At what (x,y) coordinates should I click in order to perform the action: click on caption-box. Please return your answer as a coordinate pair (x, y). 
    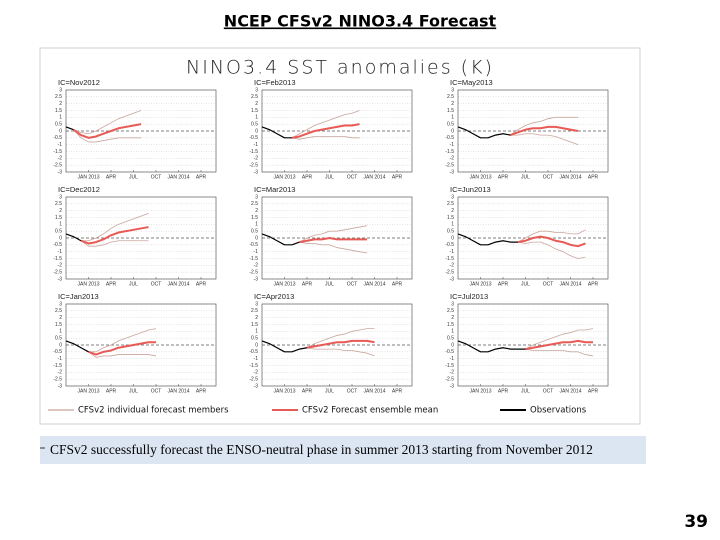
    Looking at the image, I should click on (343, 450).